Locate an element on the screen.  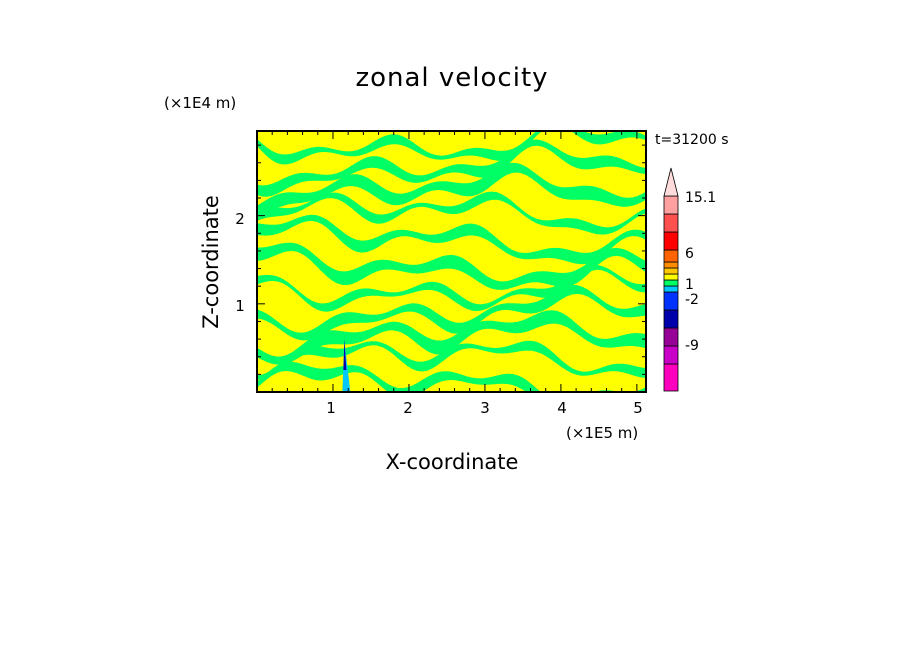
colorbar is located at coordinates (671, 279).